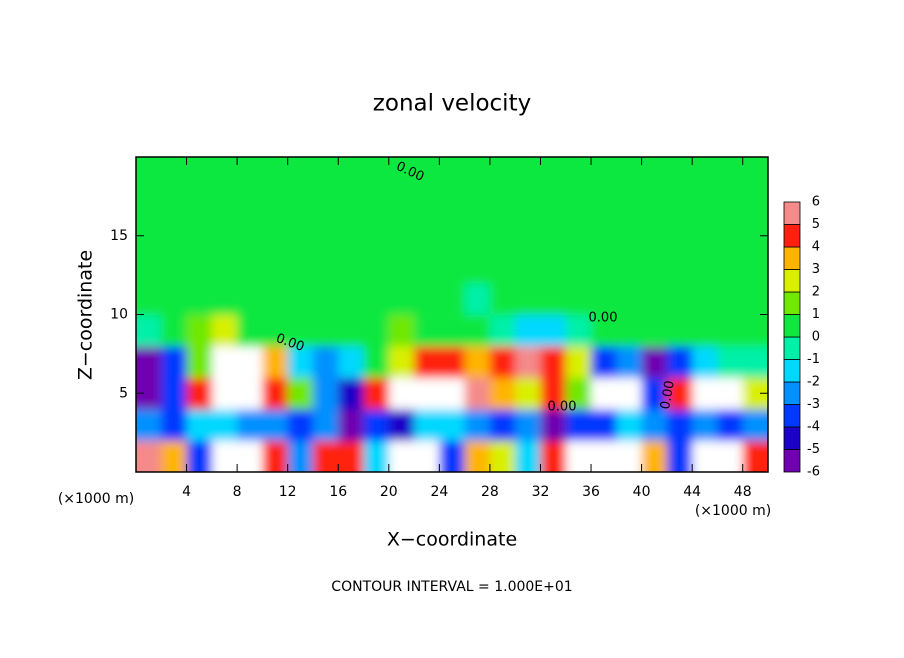 Image resolution: width=904 pixels, height=658 pixels. What do you see at coordinates (338, 492) in the screenshot?
I see `x-tick-label: 16` at bounding box center [338, 492].